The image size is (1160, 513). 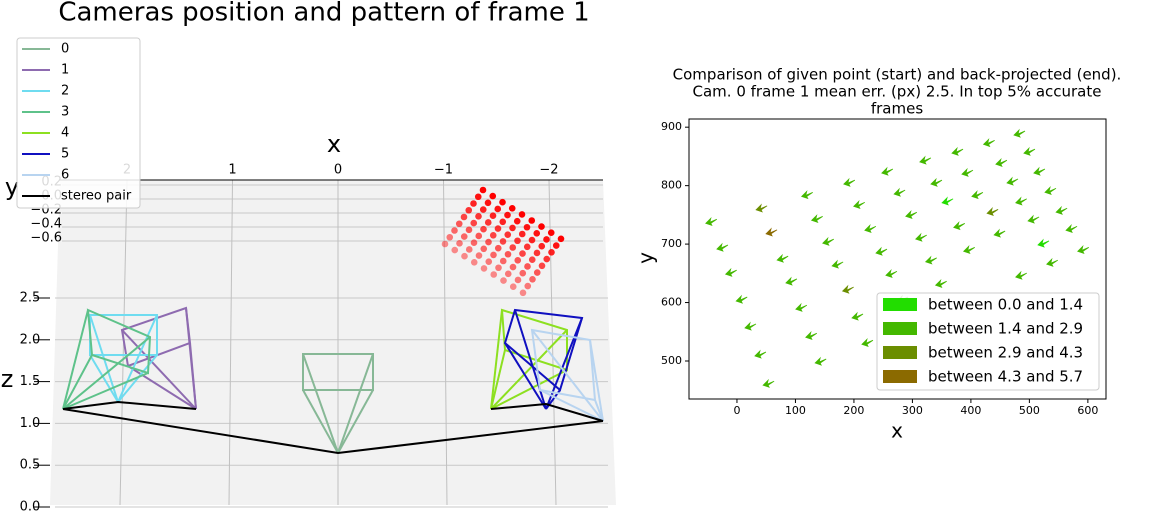 What do you see at coordinates (65, 175) in the screenshot?
I see `legend-label: 6` at bounding box center [65, 175].